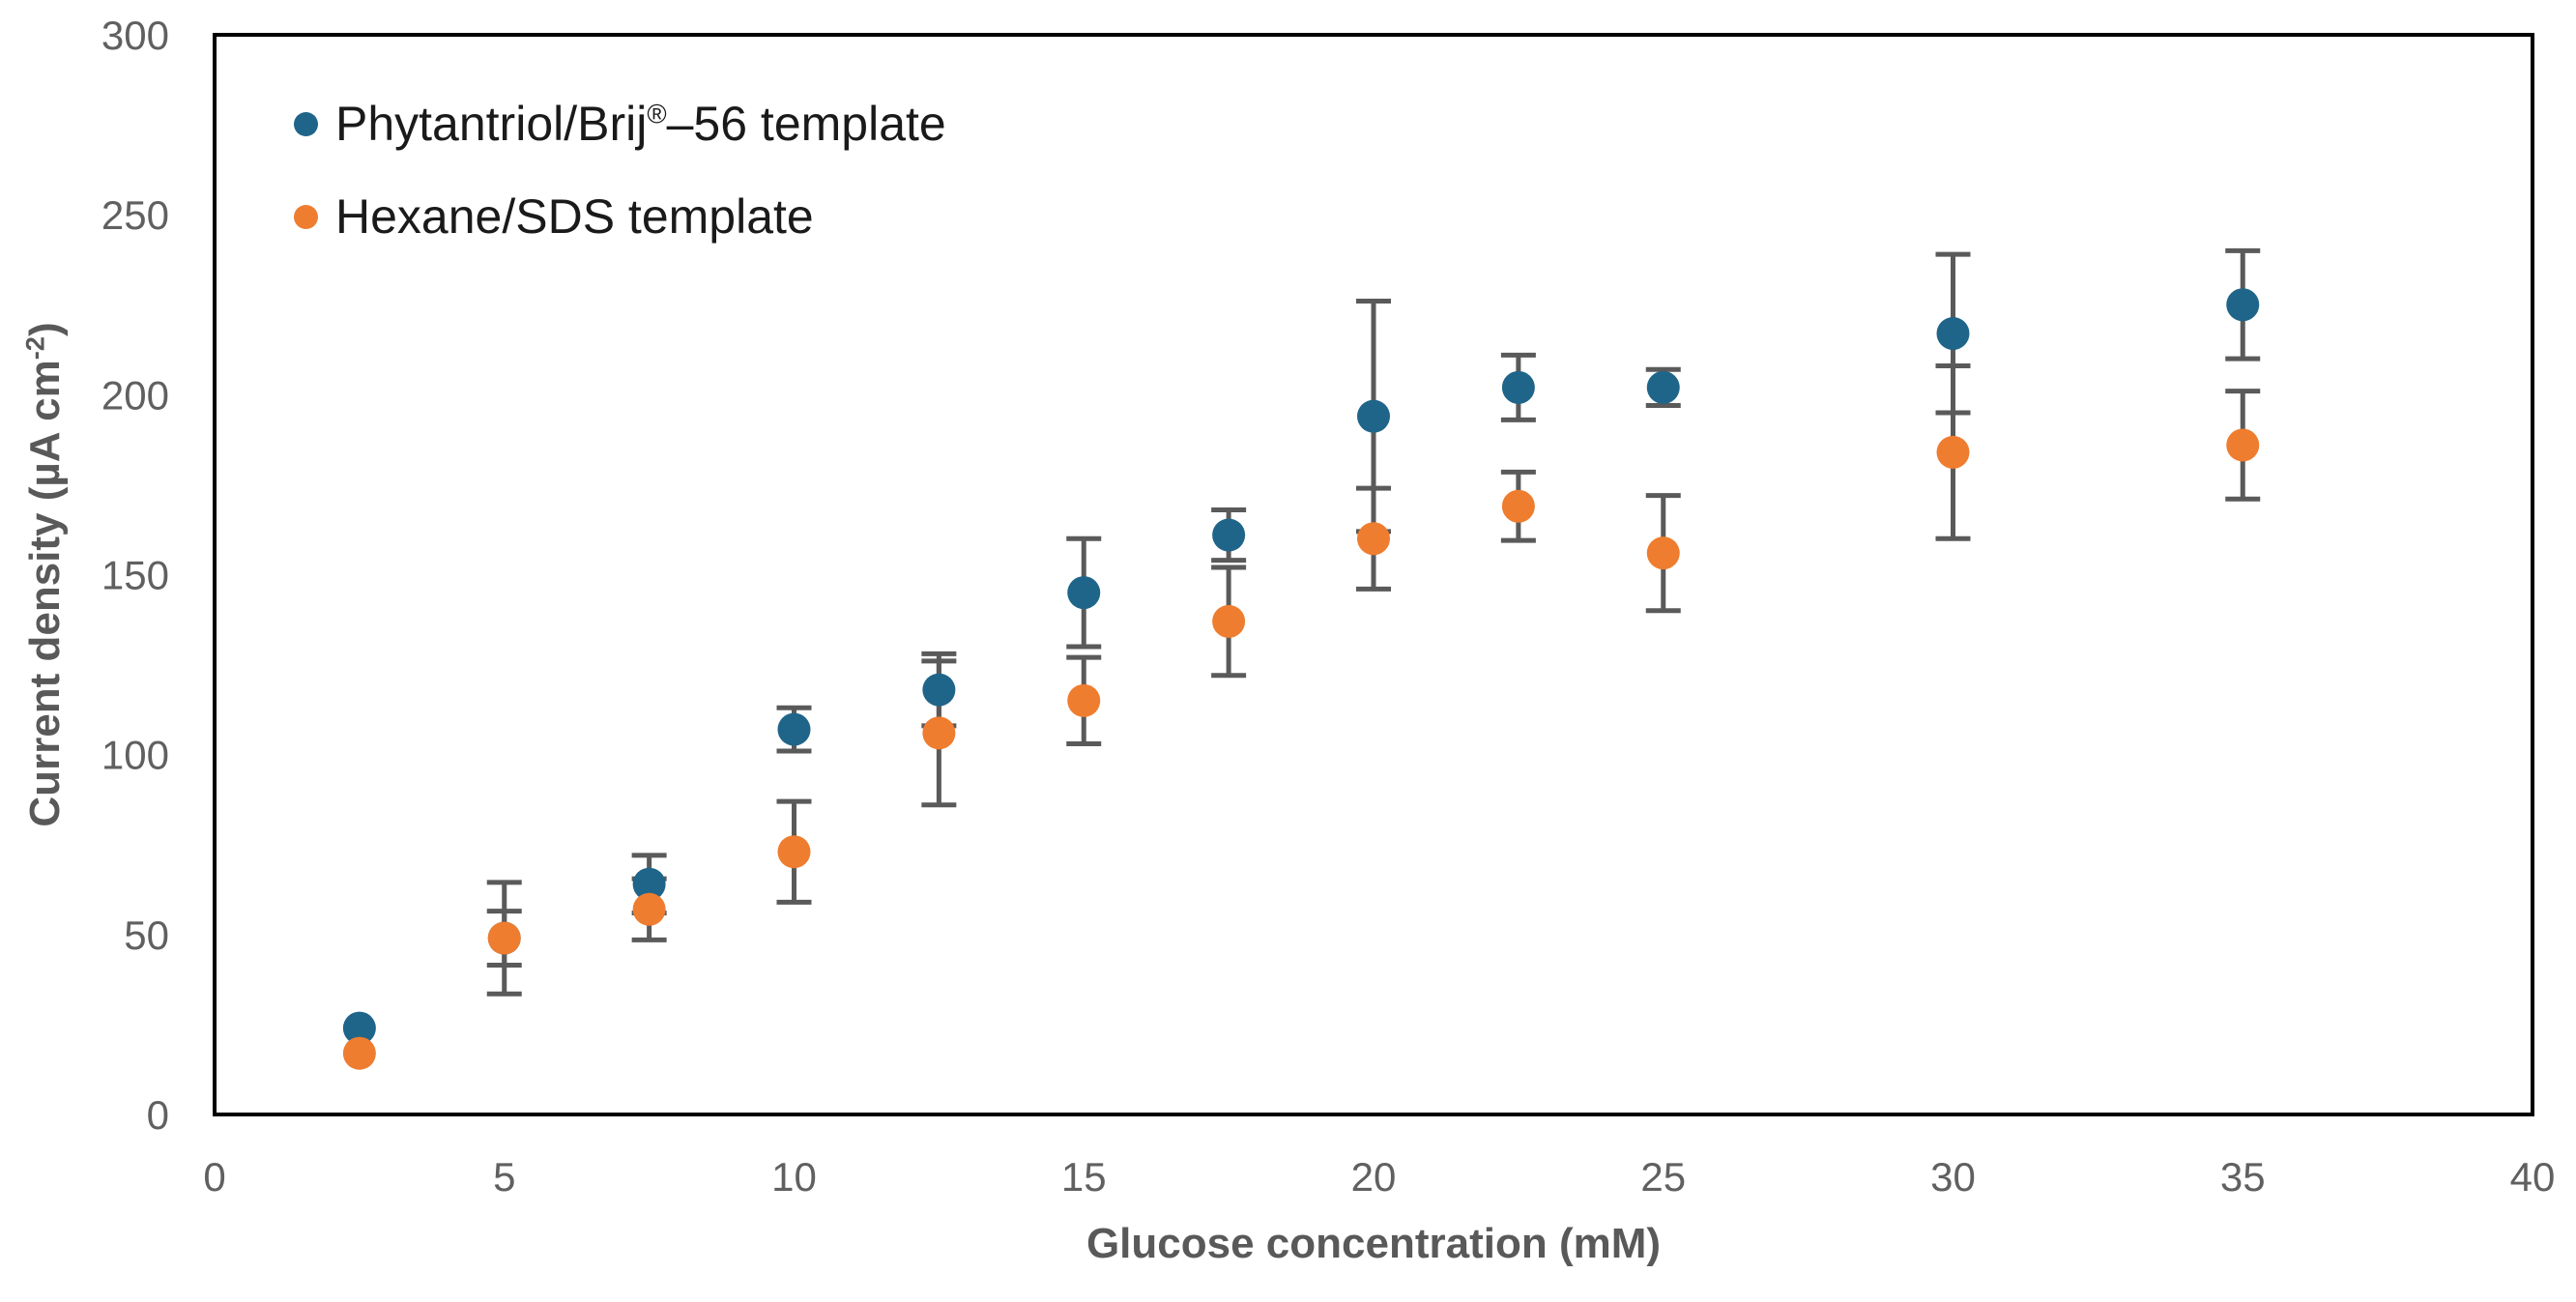 This screenshot has height=1302, width=2576. I want to click on registered-trademark-symbol: ®, so click(657, 114).